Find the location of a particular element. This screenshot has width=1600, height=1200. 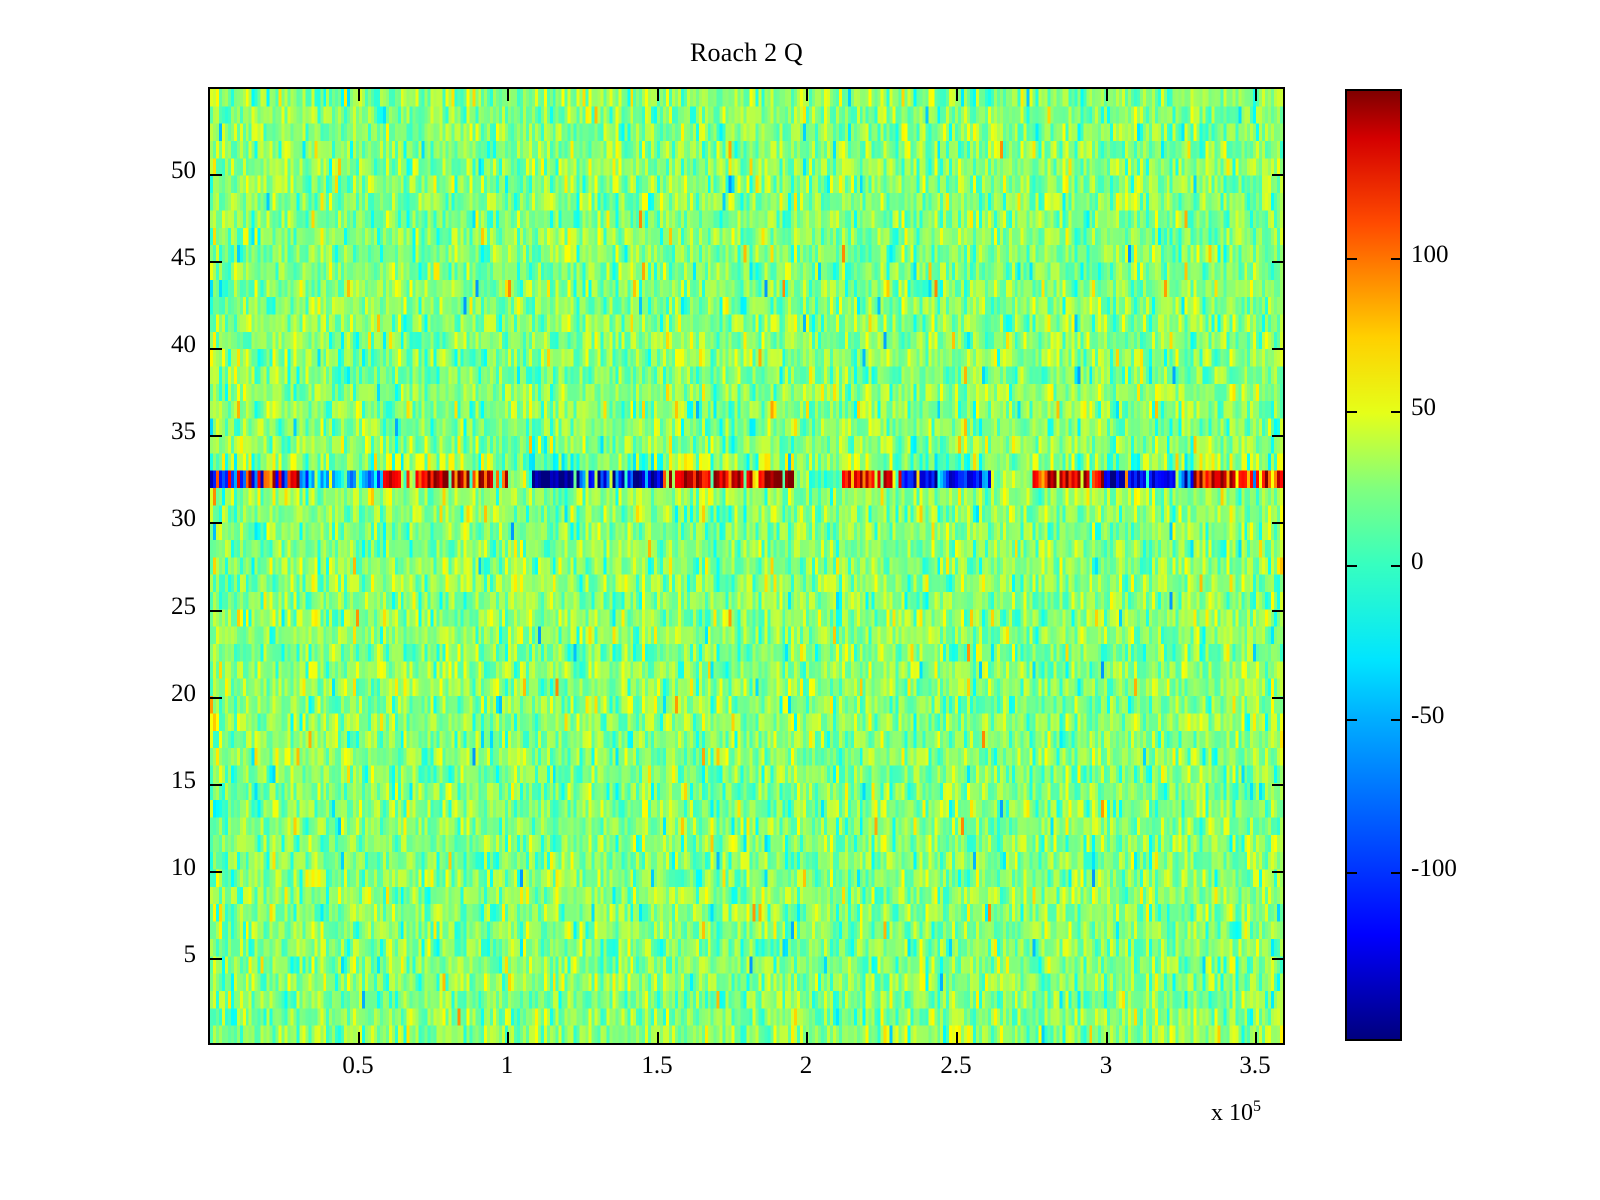

page-title: Roach 2 Q is located at coordinates (746, 52).